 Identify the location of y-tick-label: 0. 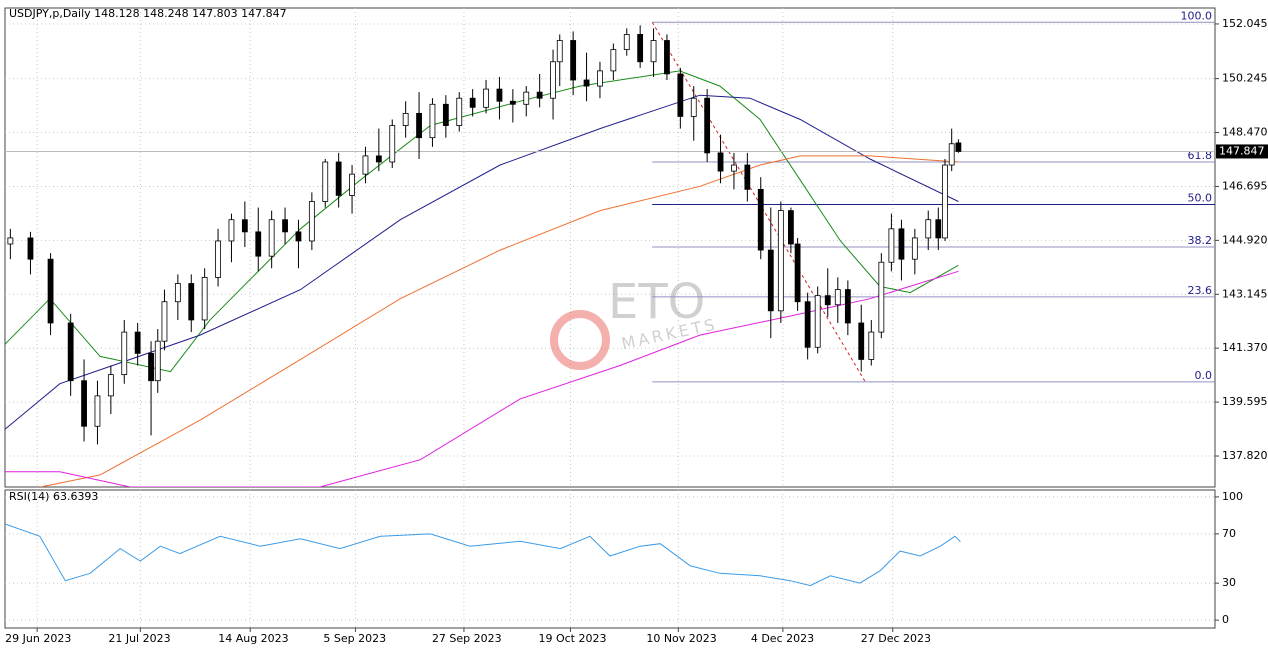
(1225, 619).